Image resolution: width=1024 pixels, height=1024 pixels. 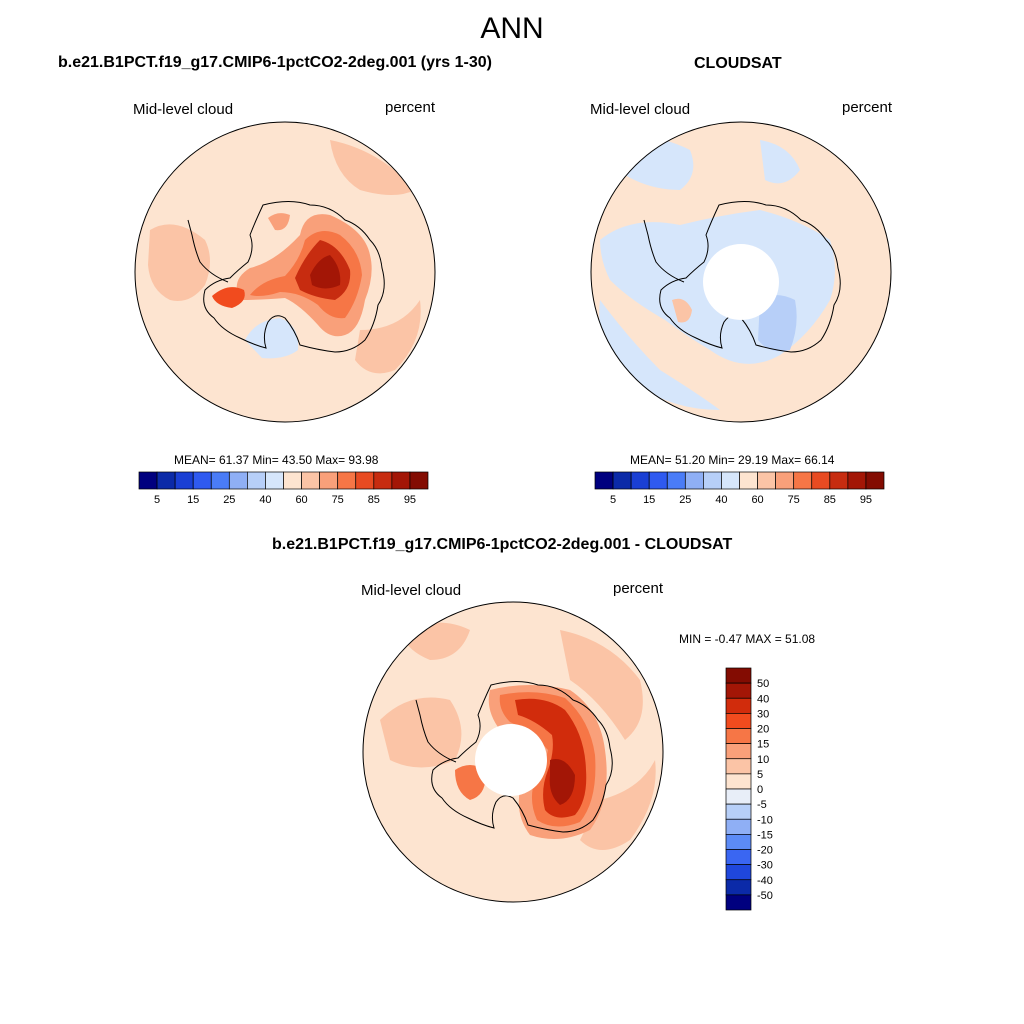 I want to click on panel-3-colorbar-tick-label: -50, so click(x=765, y=896).